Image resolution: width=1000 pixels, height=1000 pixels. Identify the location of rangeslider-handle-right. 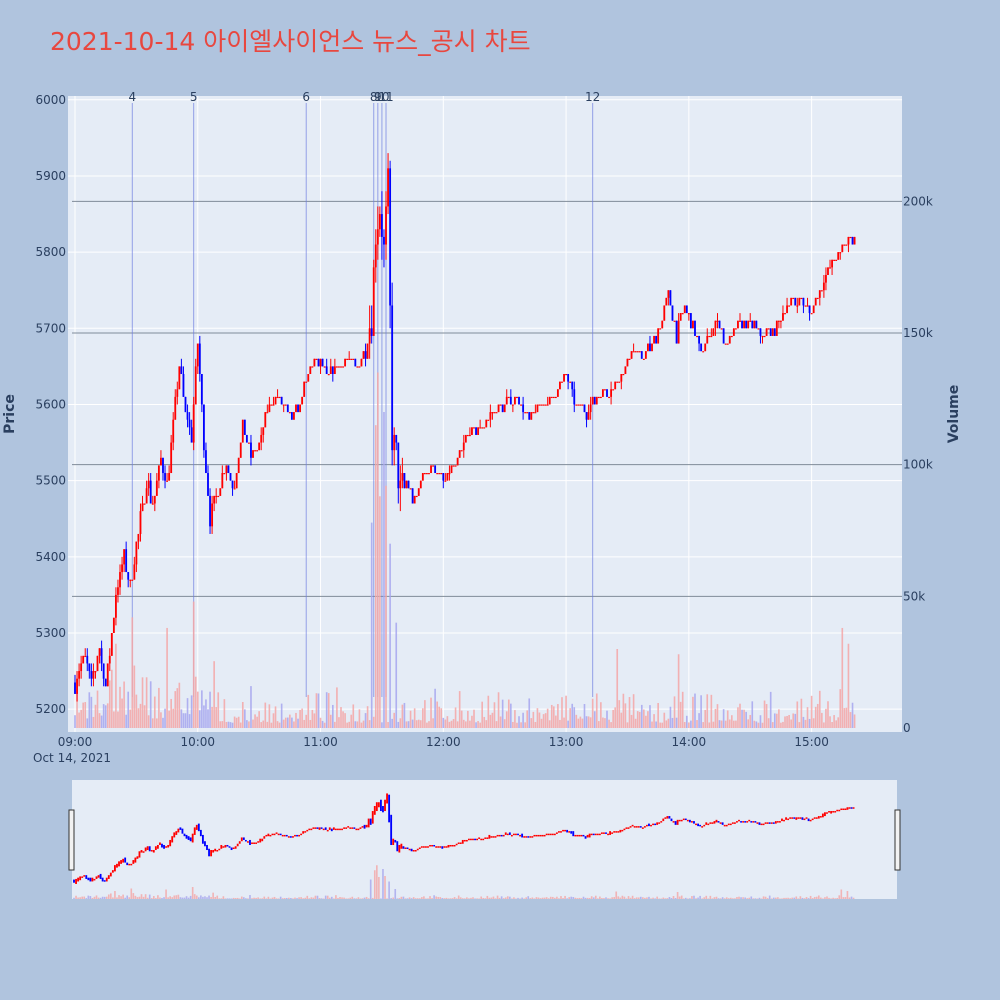
(897, 840).